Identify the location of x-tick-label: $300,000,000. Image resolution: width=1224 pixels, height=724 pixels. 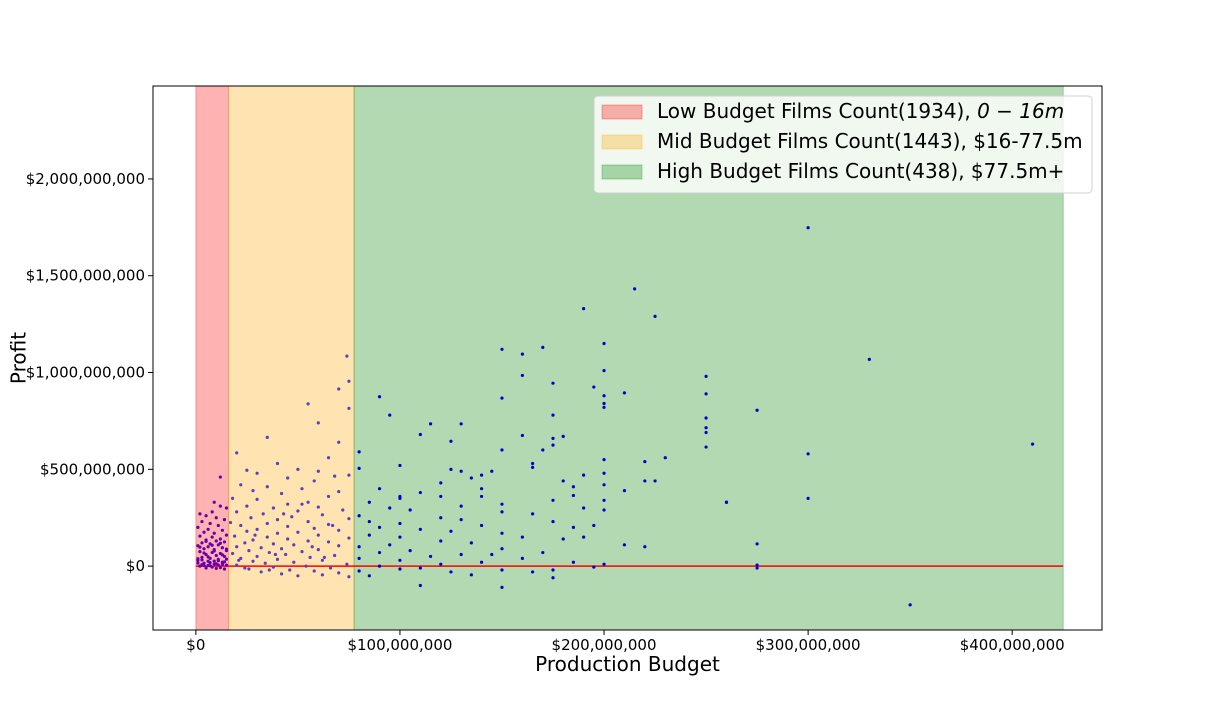
(808, 645).